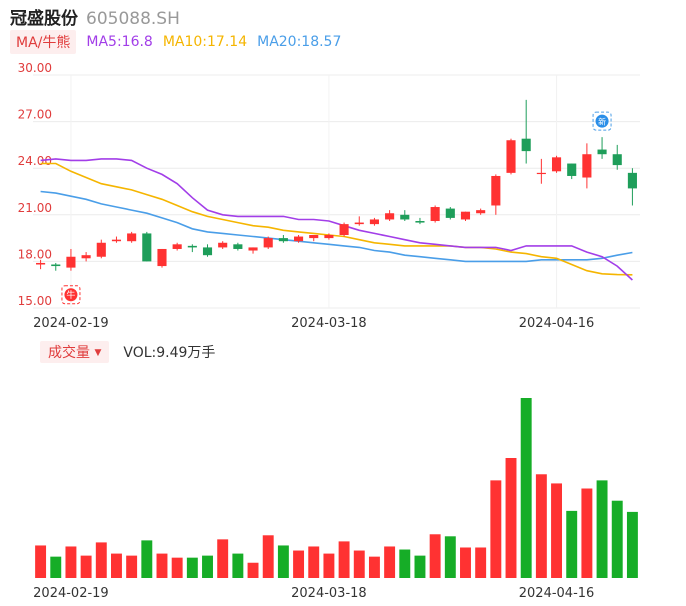 This screenshot has width=686, height=606. Describe the element at coordinates (35, 161) in the screenshot. I see `y-tick-label: 24.00` at that location.